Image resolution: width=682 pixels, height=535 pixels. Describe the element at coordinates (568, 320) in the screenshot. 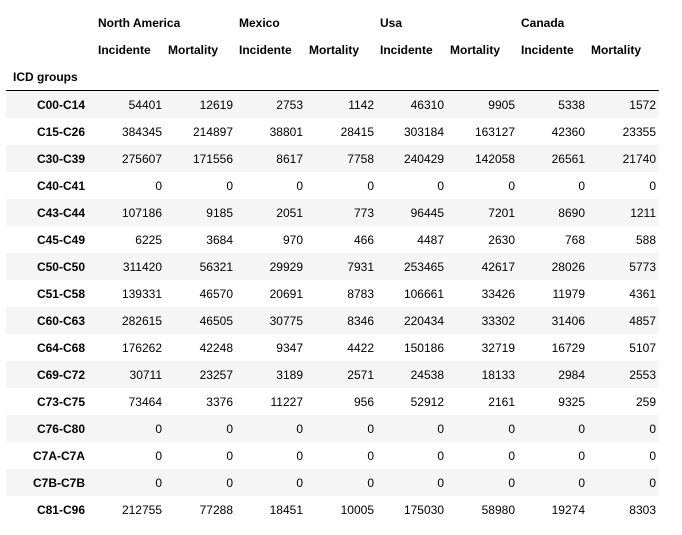

I see `table-cell: 31406` at that location.